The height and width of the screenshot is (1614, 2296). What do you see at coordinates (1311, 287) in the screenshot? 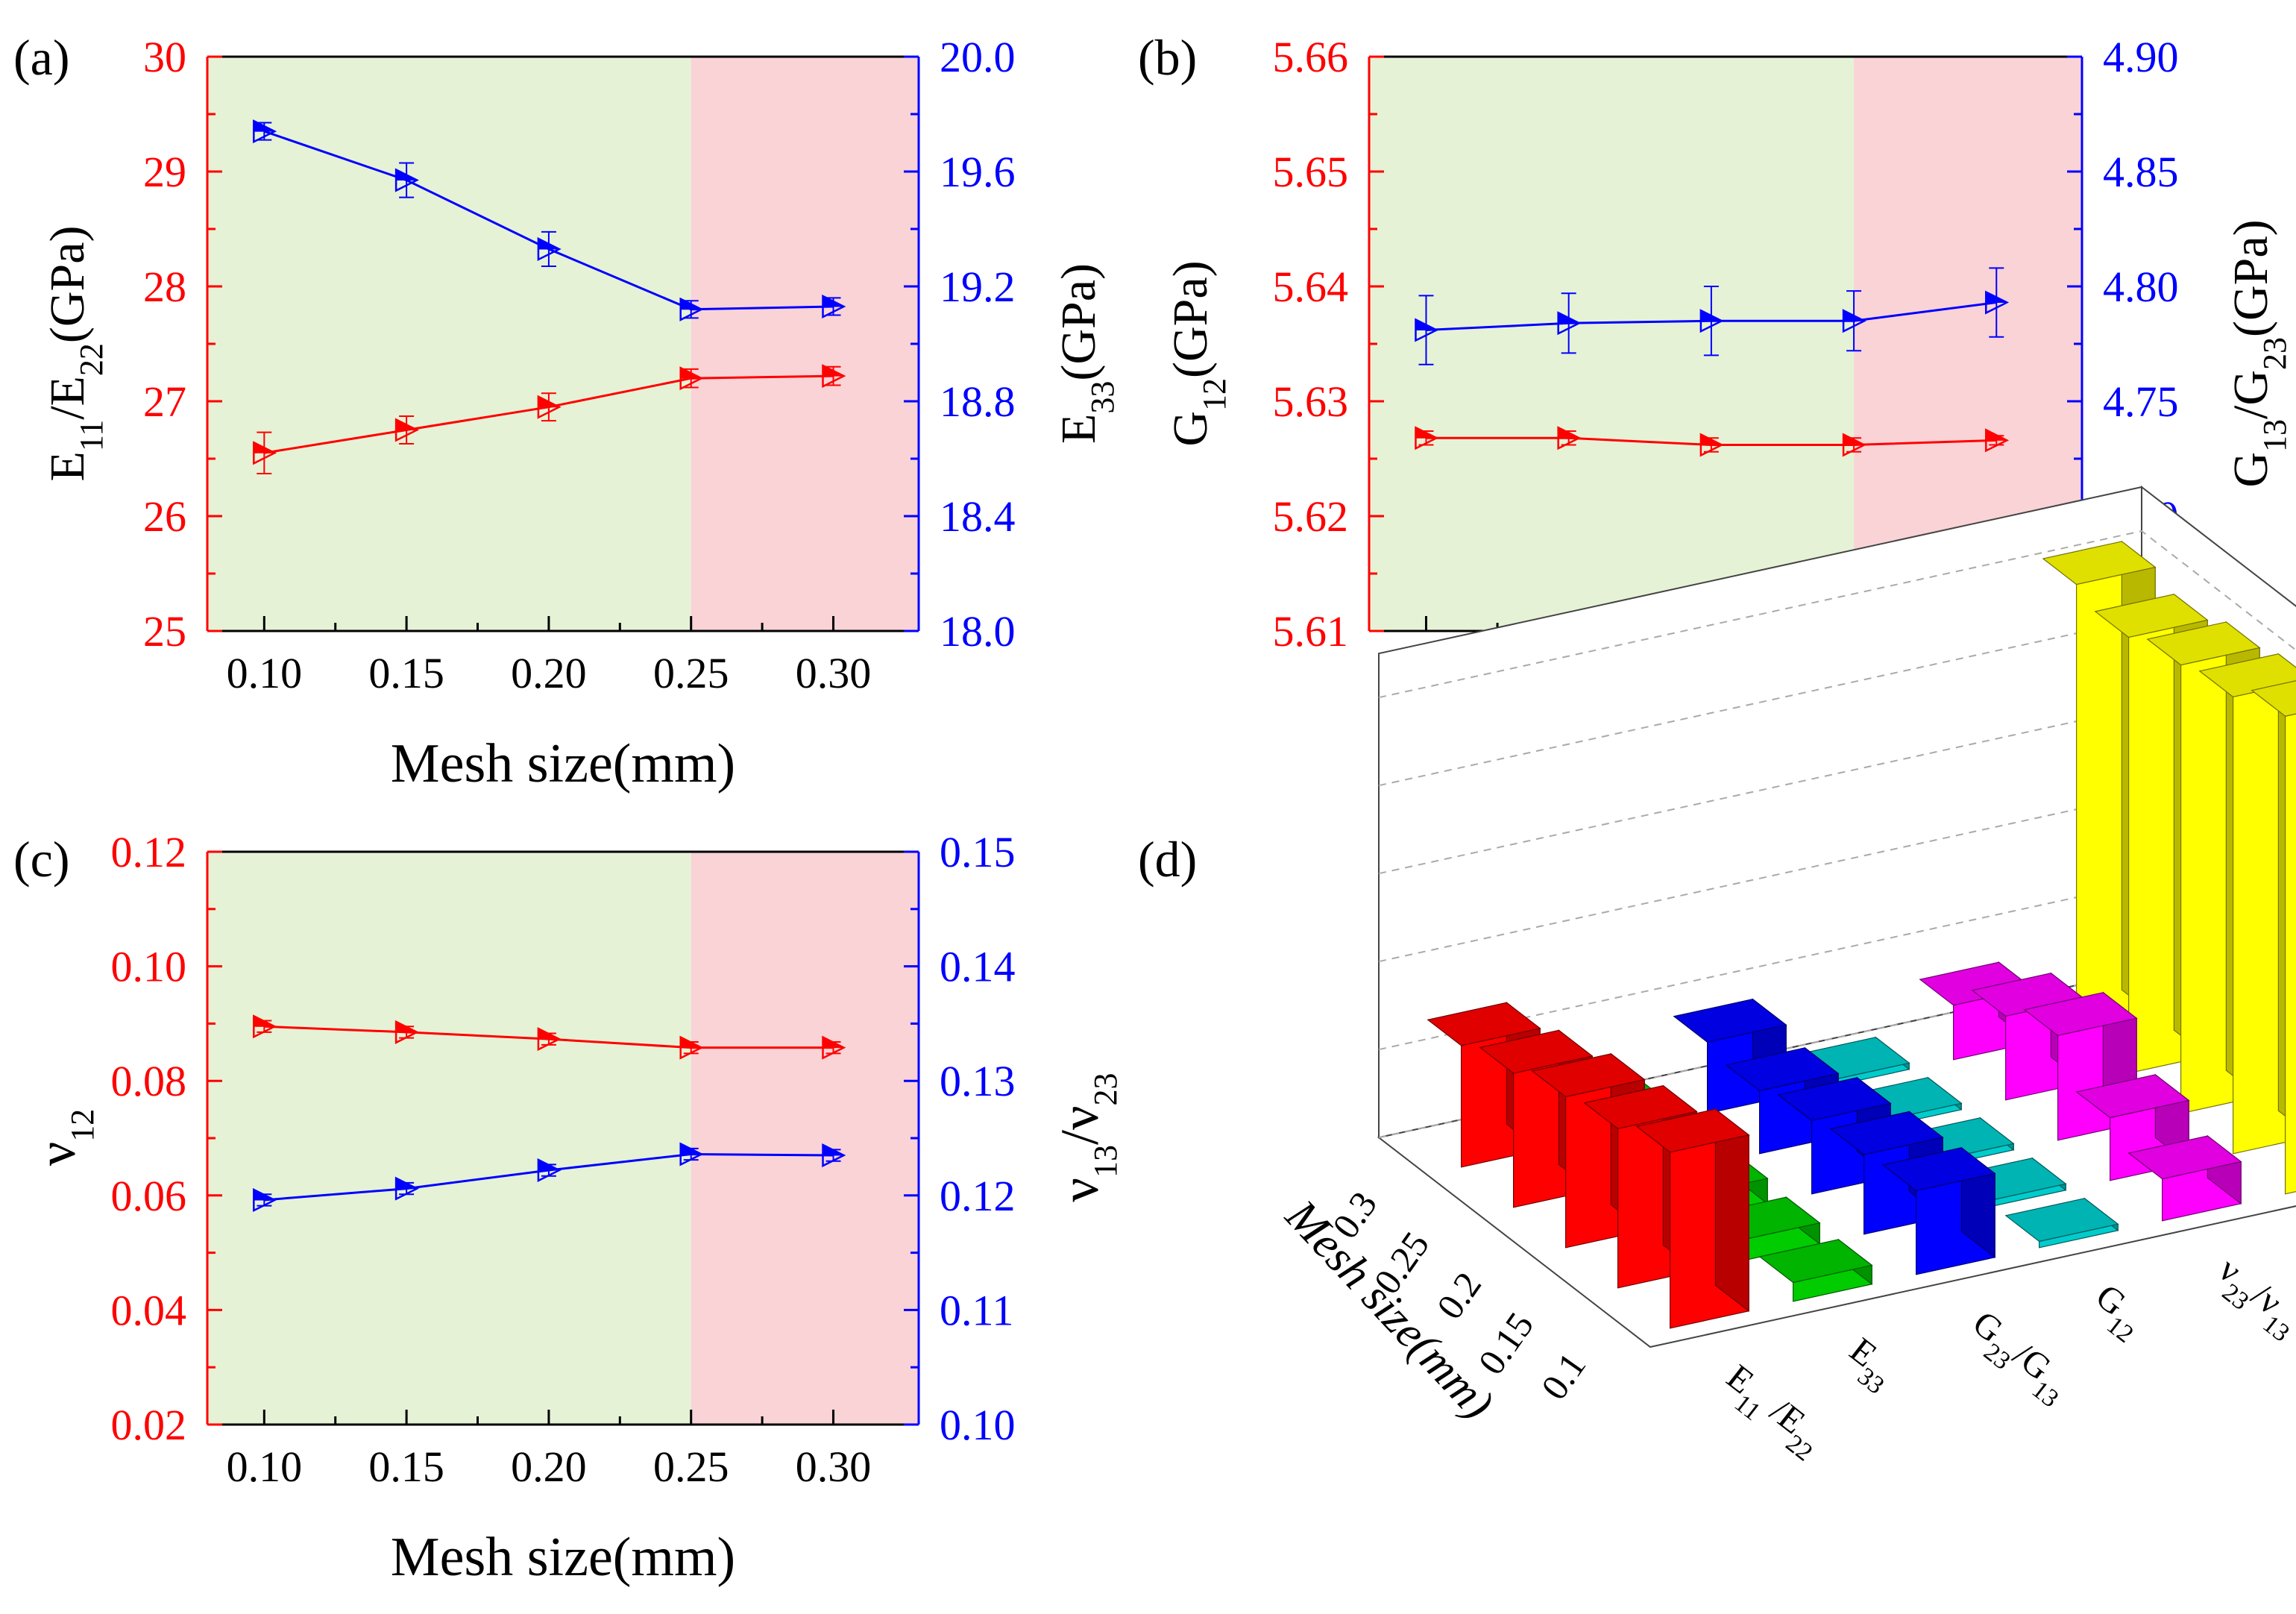
I see `left-tick-label: 5.64` at bounding box center [1311, 287].